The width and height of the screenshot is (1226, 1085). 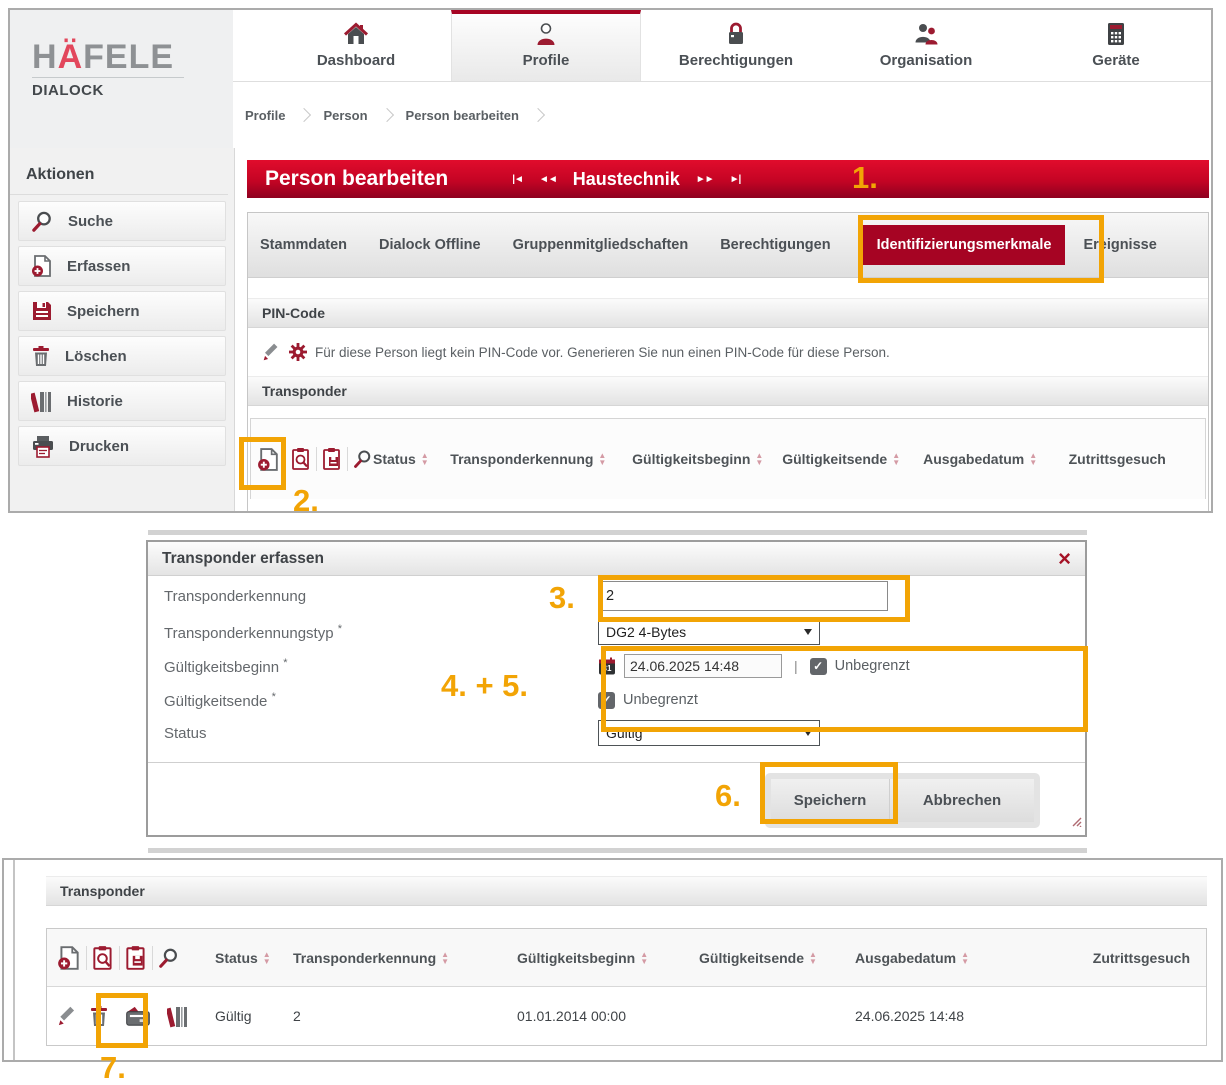 What do you see at coordinates (1064, 558) in the screenshot?
I see `close-icon: ×` at bounding box center [1064, 558].